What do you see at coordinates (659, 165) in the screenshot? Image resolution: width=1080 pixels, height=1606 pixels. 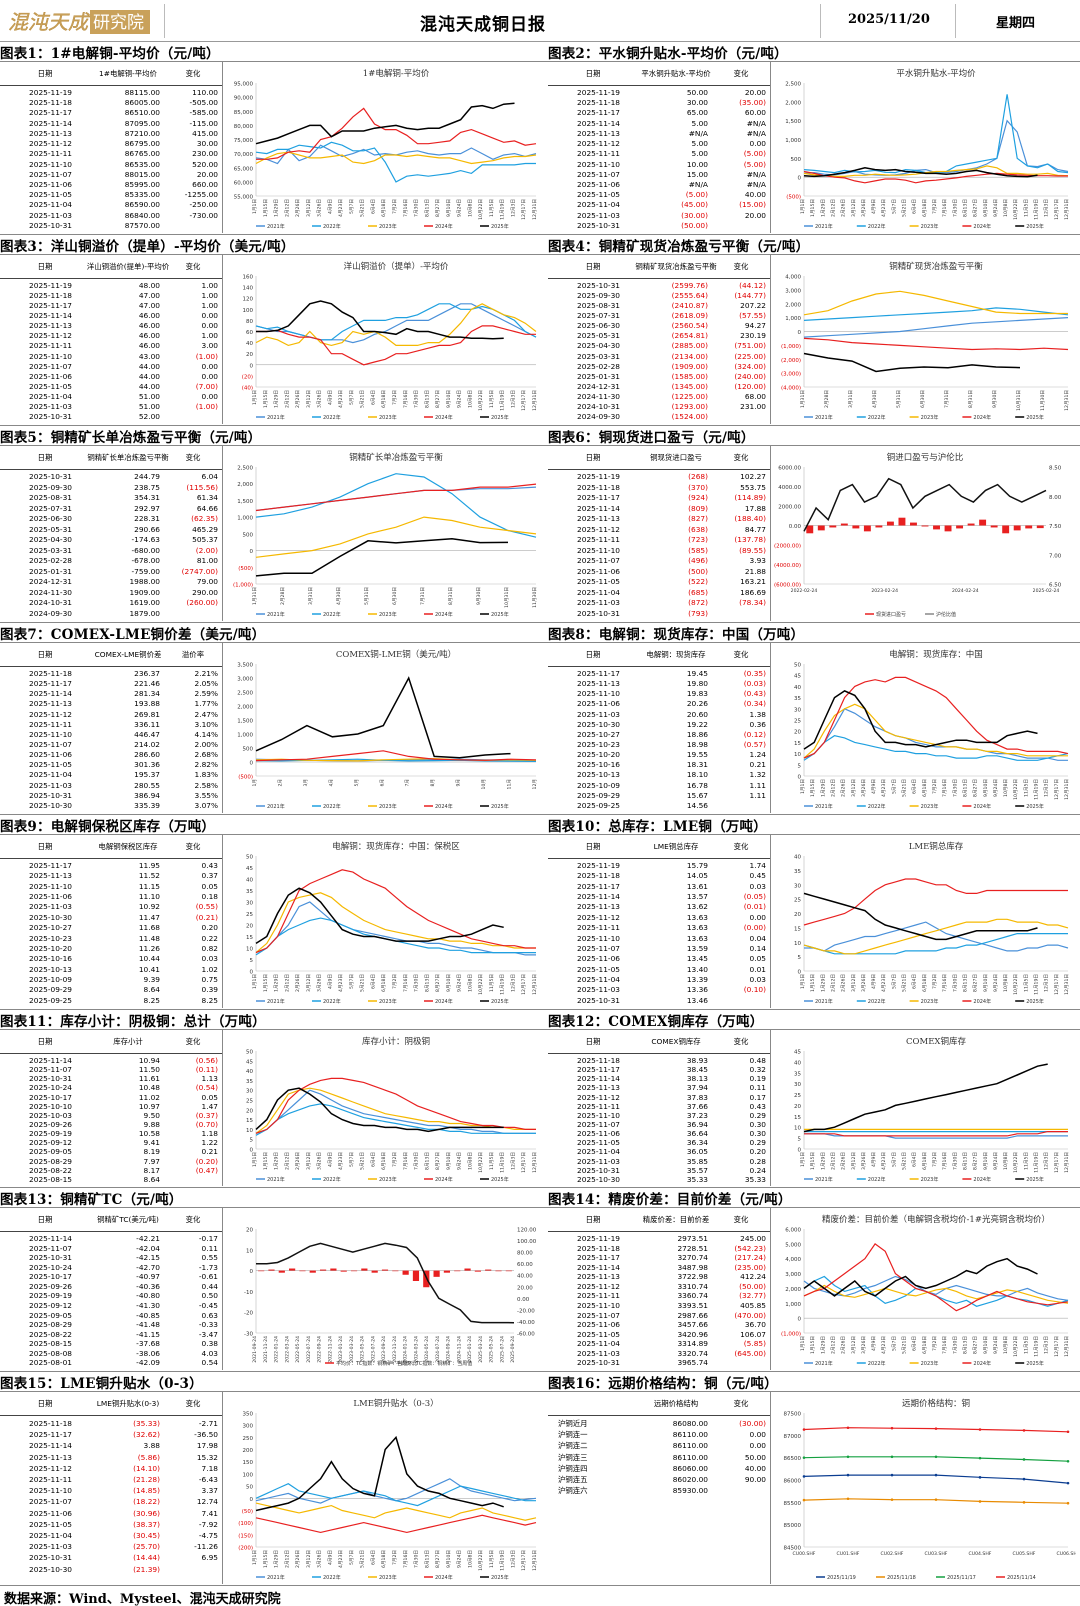 I see `table-row: 2025-11-10 10.00 (5.00)` at bounding box center [659, 165].